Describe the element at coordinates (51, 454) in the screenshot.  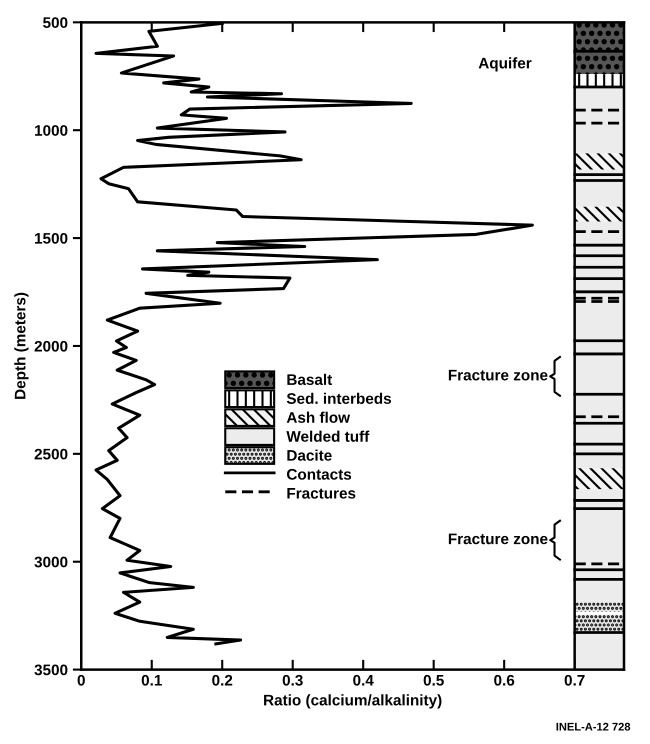
I see `y-tick-label: 2500` at that location.